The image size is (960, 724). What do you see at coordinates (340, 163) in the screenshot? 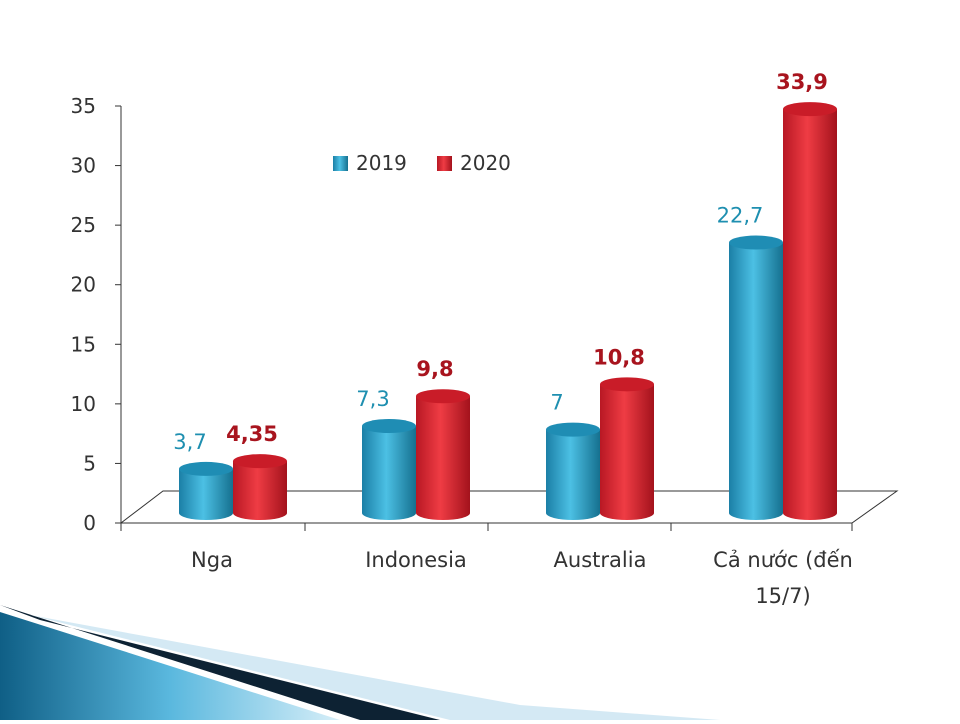
I see `legend-swatch-2019` at bounding box center [340, 163].